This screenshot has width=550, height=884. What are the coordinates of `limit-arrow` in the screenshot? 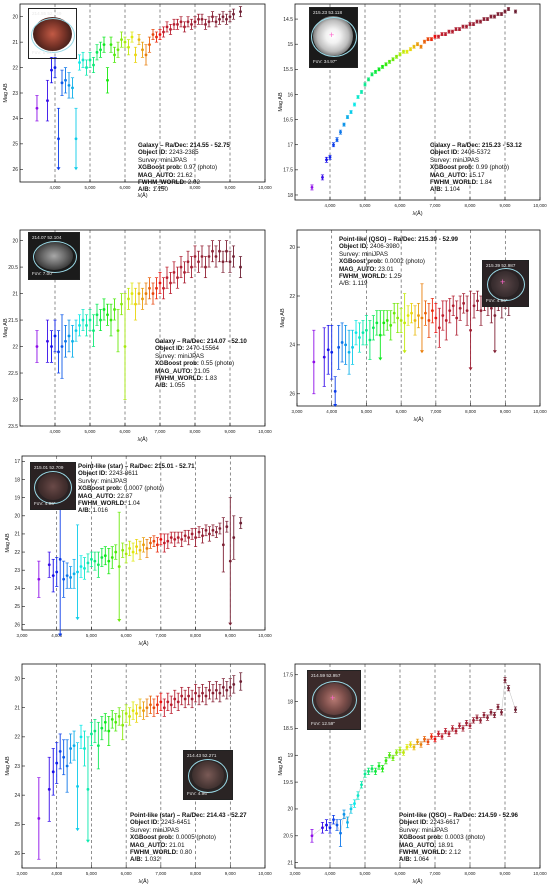 It's located at (76, 169).